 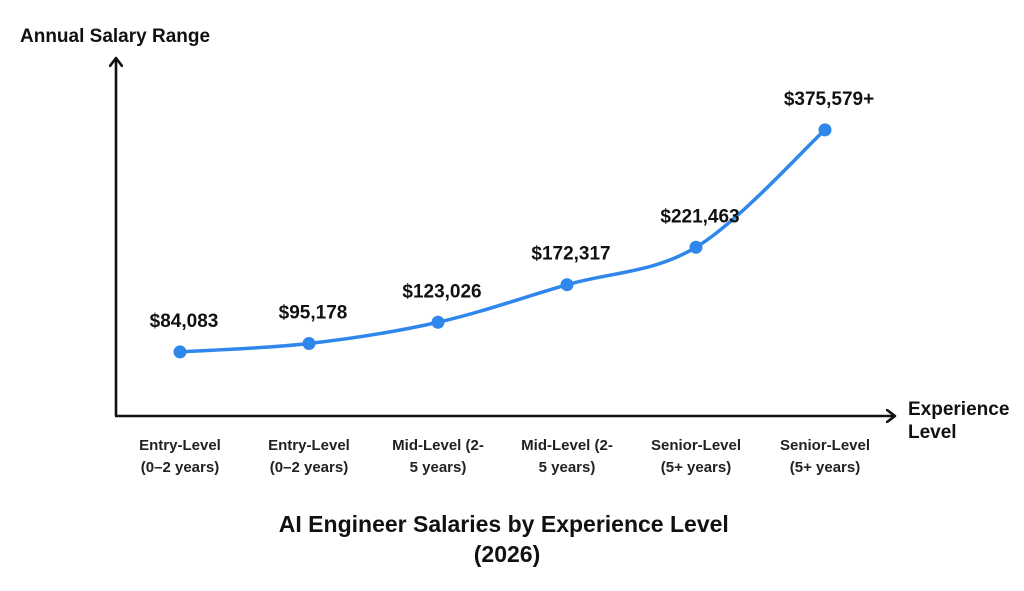 What do you see at coordinates (699, 216) in the screenshot?
I see `data-label: $221,463` at bounding box center [699, 216].